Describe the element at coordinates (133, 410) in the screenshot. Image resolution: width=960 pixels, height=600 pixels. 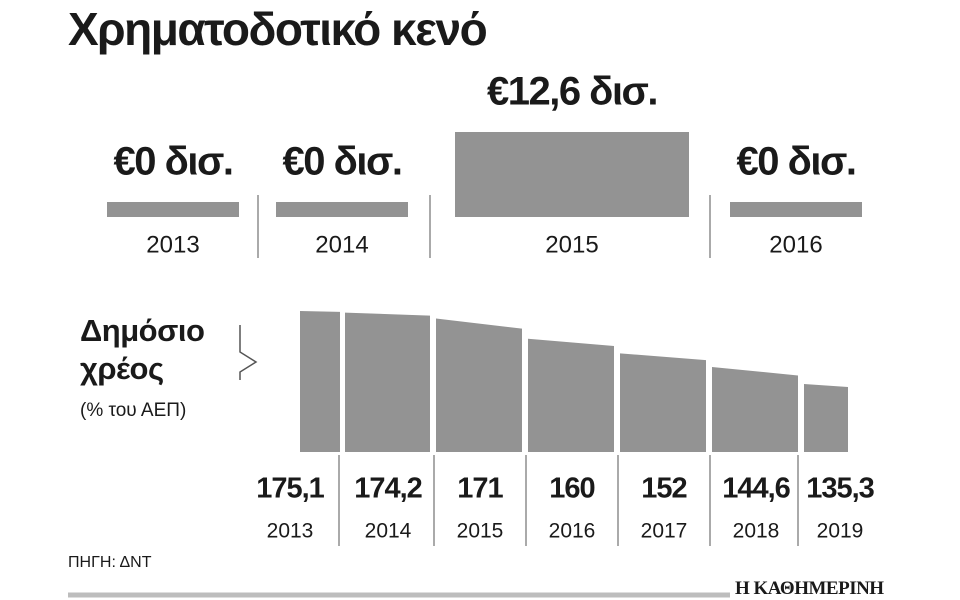
I see `debt-subtitle: (% του ΑΕΠ)` at that location.